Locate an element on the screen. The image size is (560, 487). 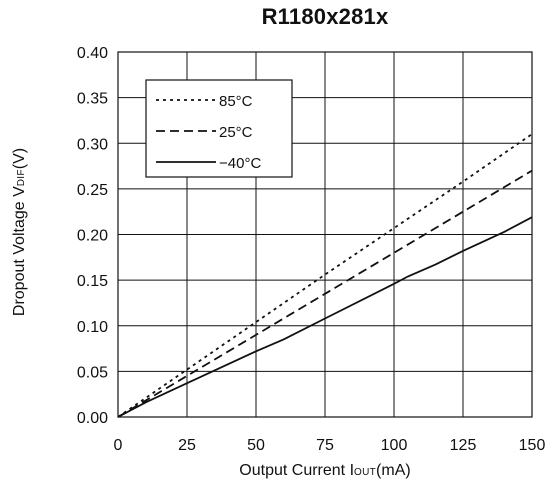
y-tick-label: 0.20 is located at coordinates (92, 236).